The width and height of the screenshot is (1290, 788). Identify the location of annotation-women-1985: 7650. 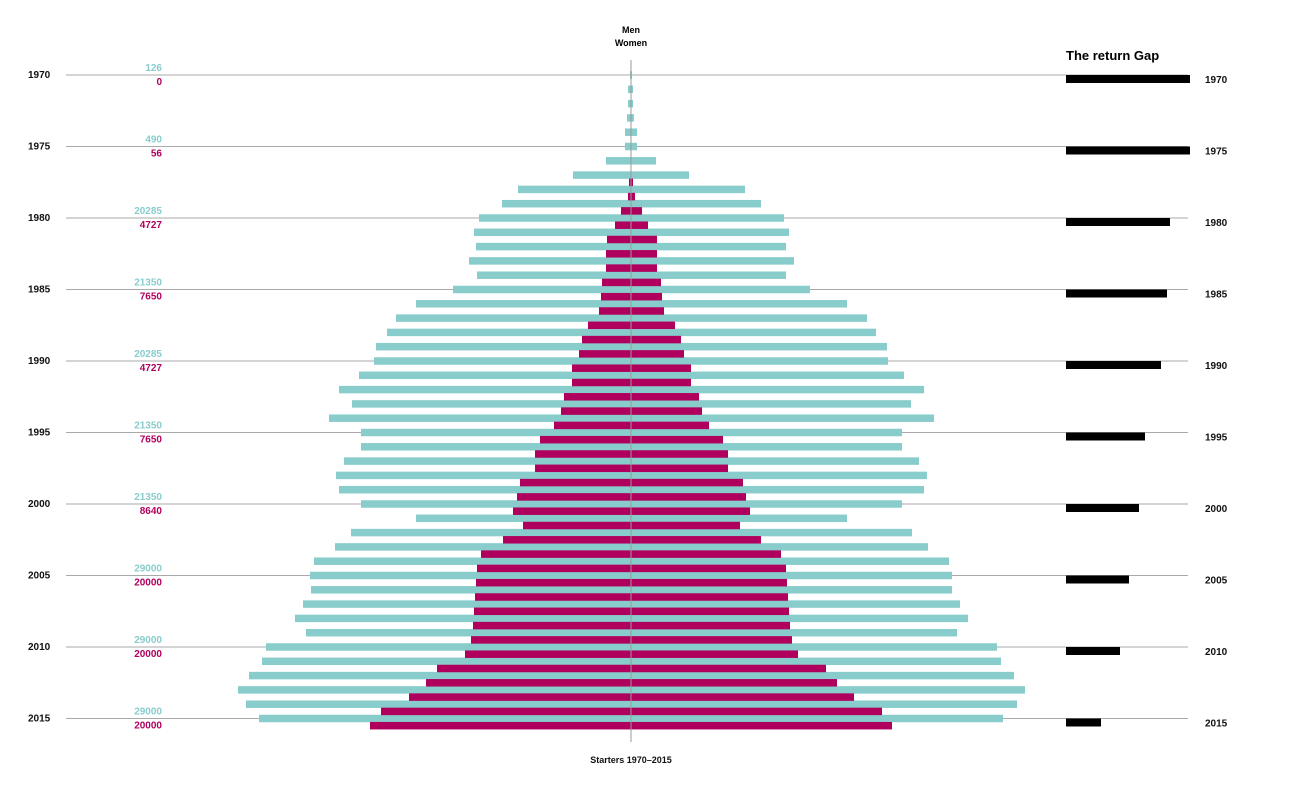
(151, 297).